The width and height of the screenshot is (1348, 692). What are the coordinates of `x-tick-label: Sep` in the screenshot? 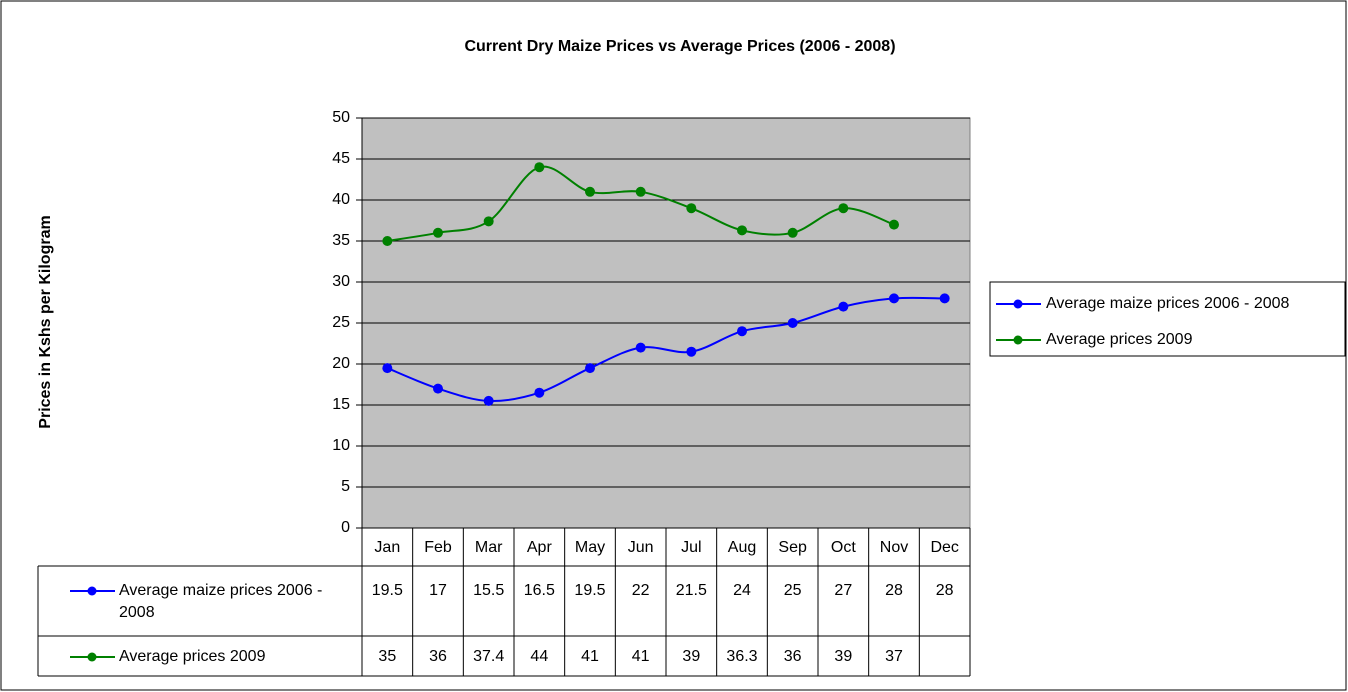 It's located at (792, 547).